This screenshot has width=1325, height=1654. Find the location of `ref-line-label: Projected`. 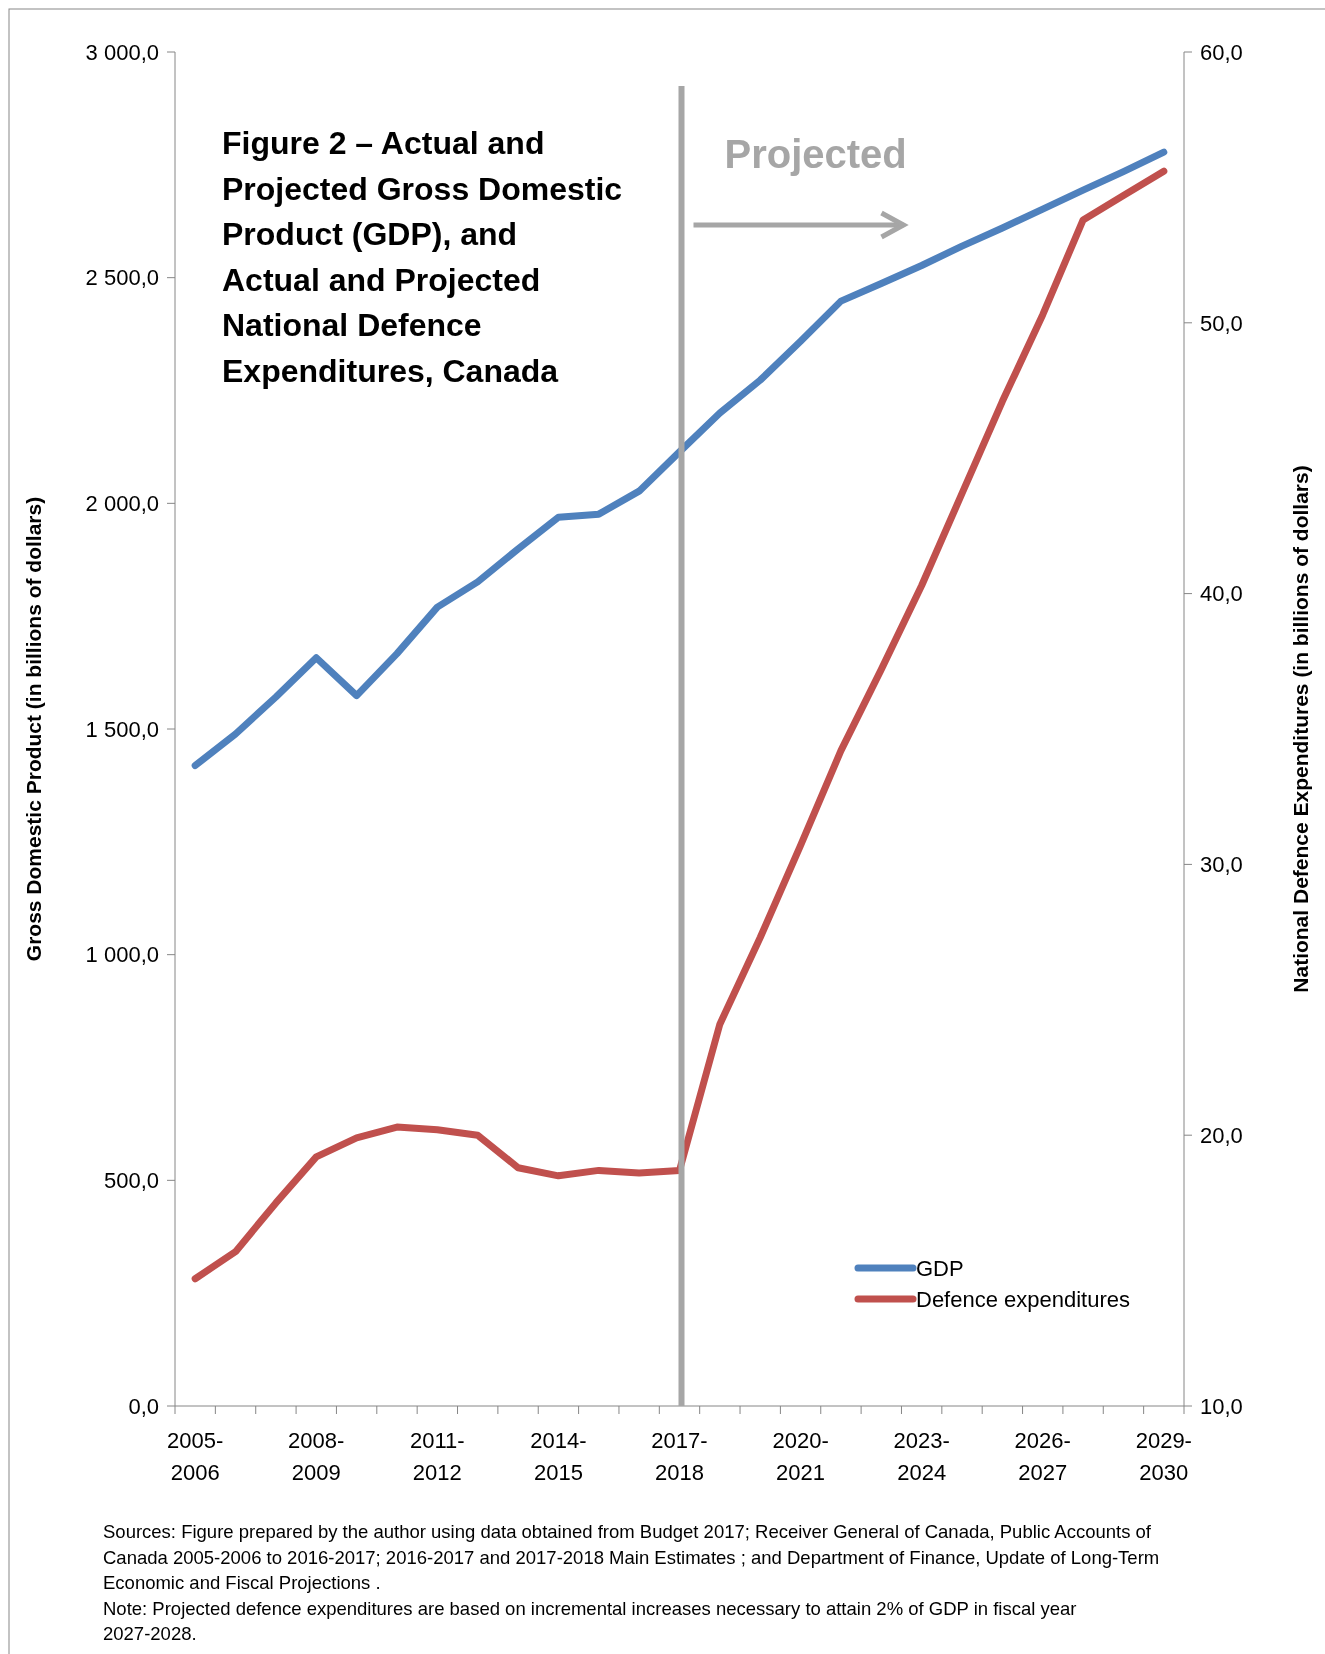

ref-line-label: Projected is located at coordinates (815, 154).